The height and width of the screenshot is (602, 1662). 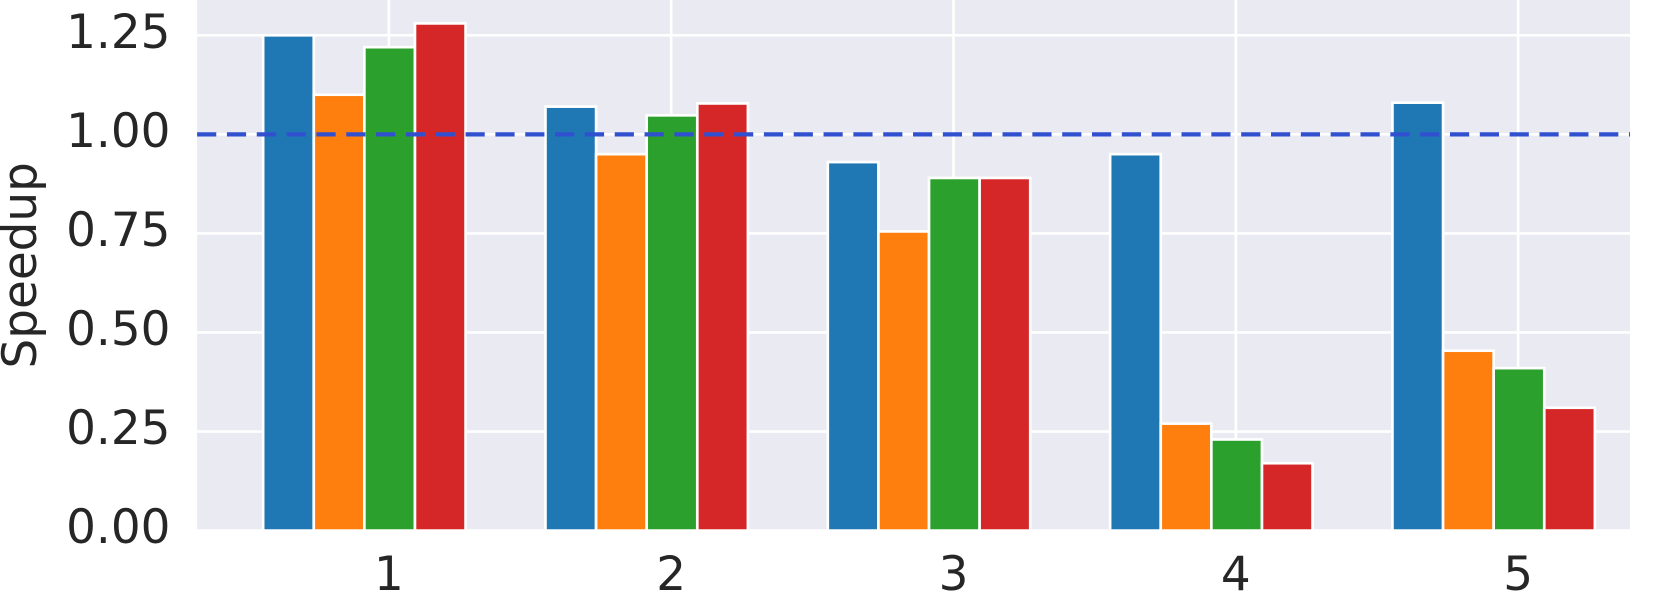 I want to click on x-tick-label: 3, so click(x=954, y=574).